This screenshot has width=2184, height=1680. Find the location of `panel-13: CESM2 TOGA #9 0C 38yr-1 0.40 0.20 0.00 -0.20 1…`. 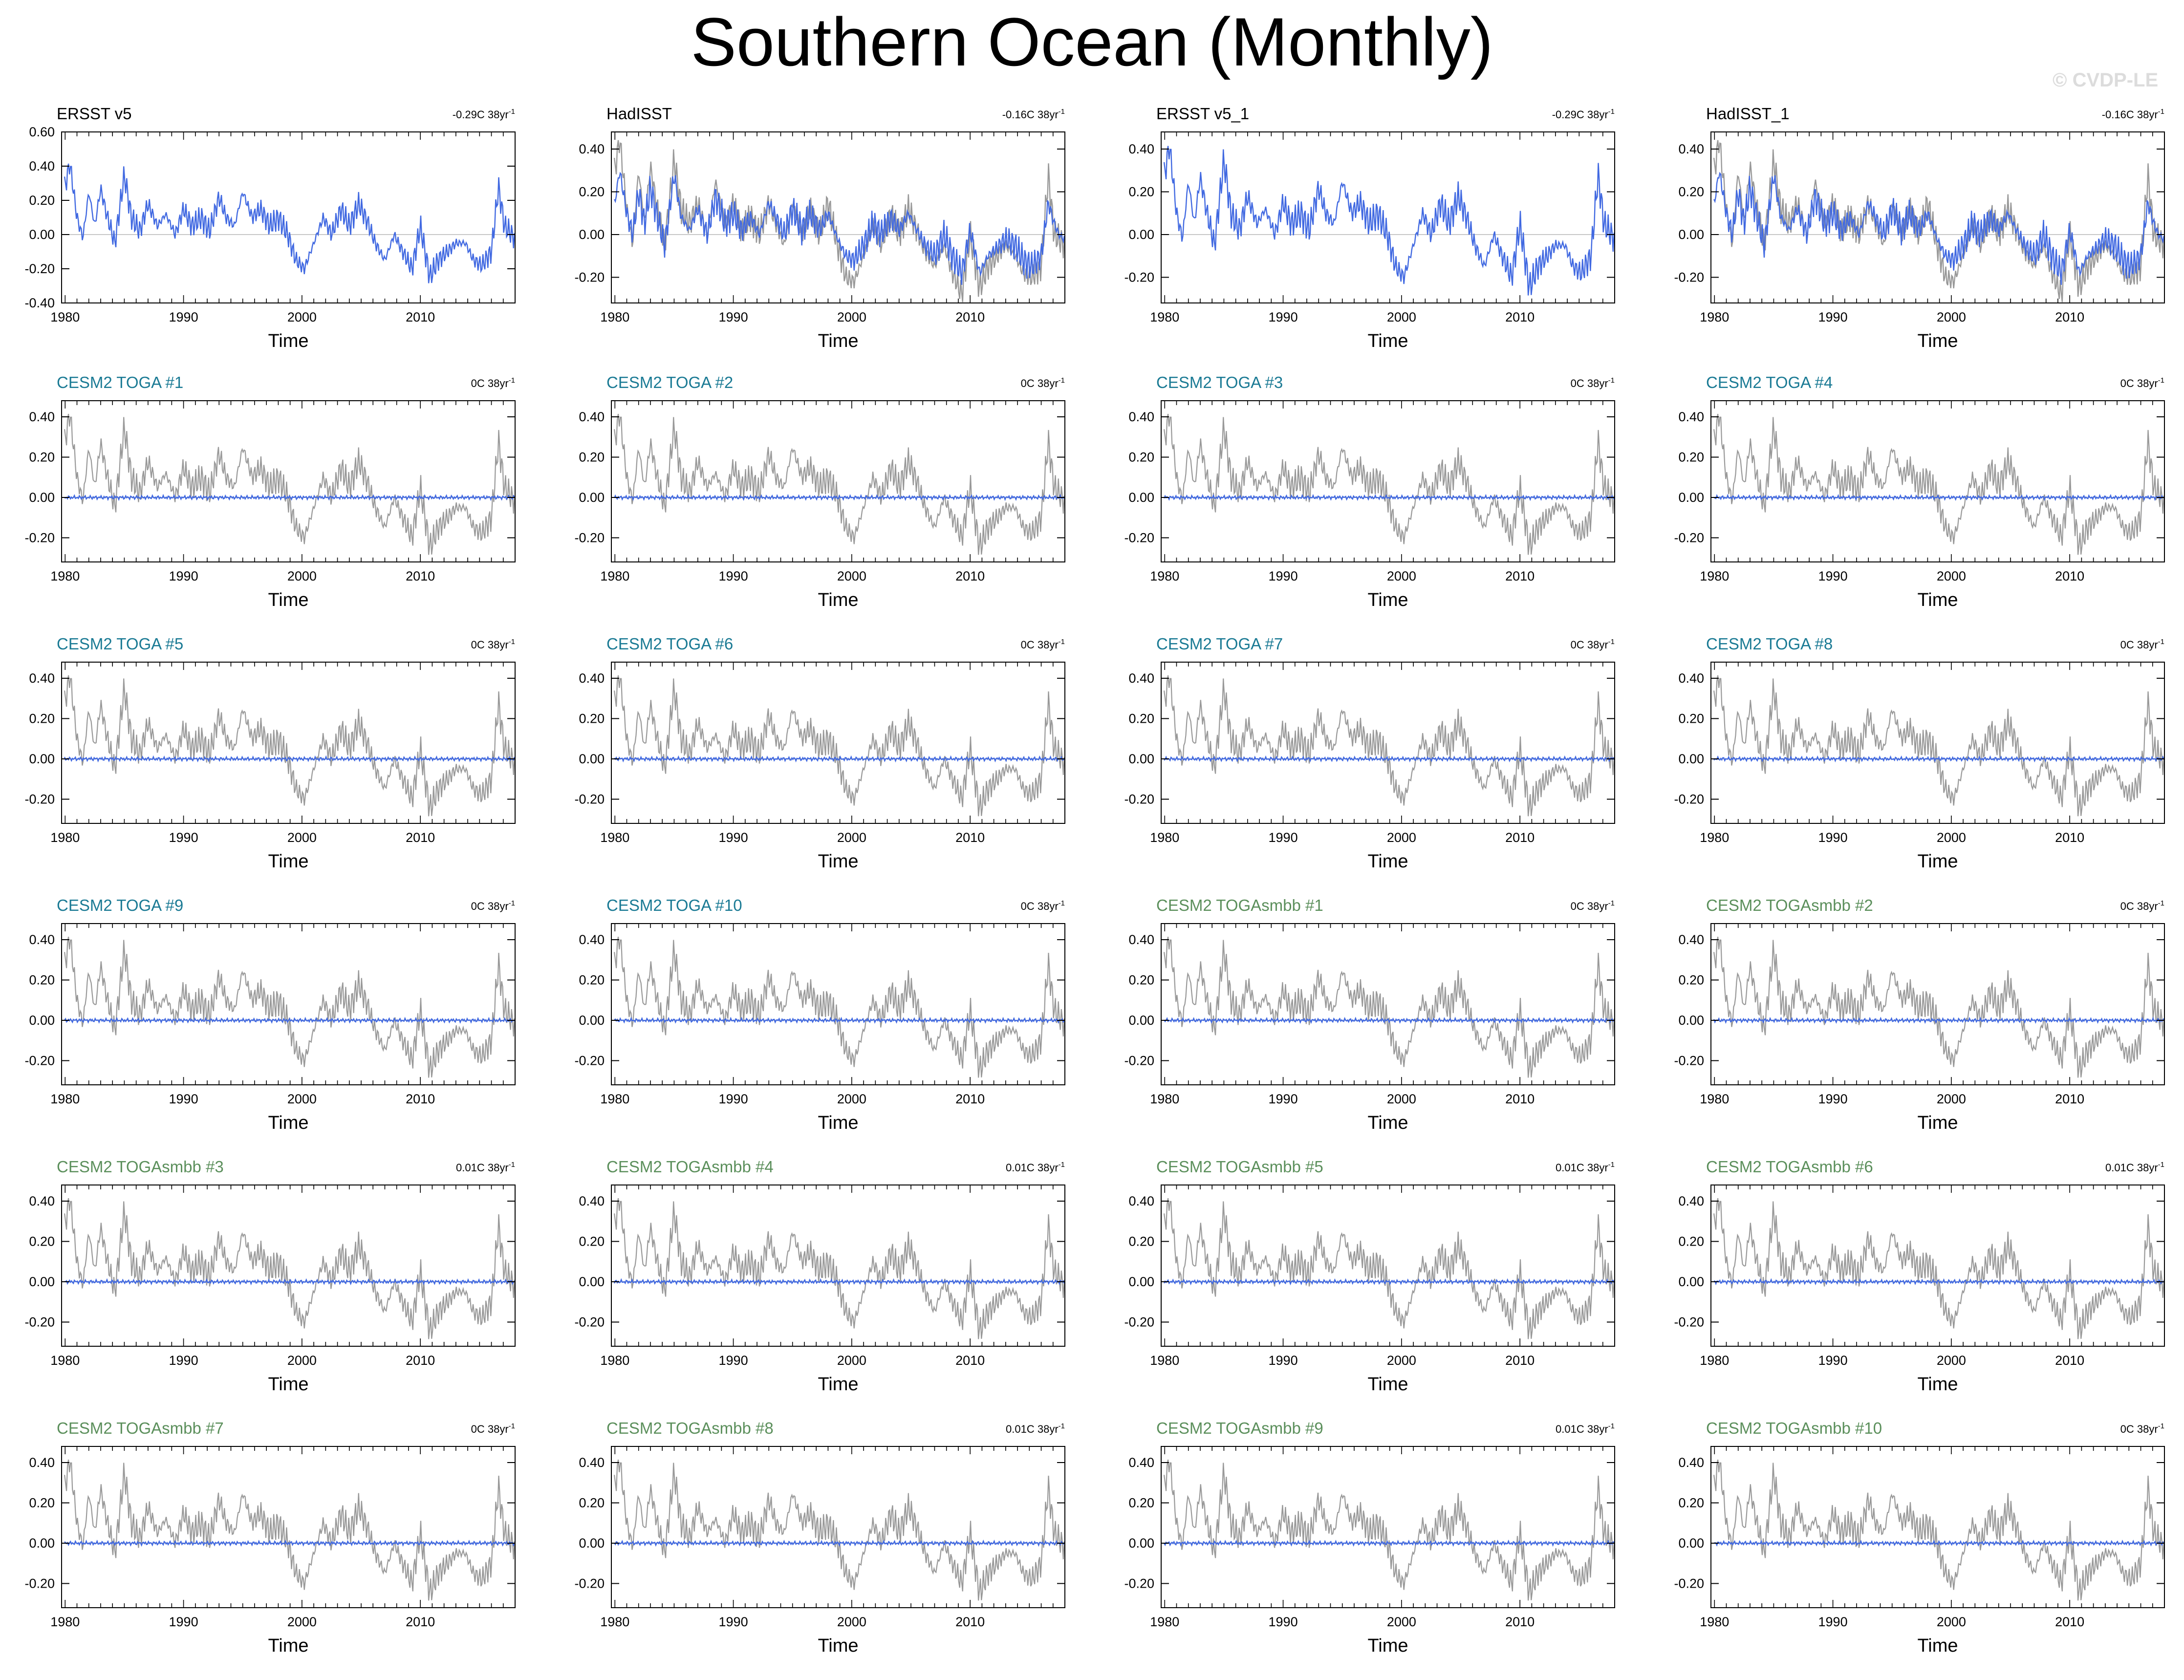

panel-13: CESM2 TOGA #9 0C 38yr-1 0.40 0.20 0.00 -0.20 1… is located at coordinates (270, 1014).